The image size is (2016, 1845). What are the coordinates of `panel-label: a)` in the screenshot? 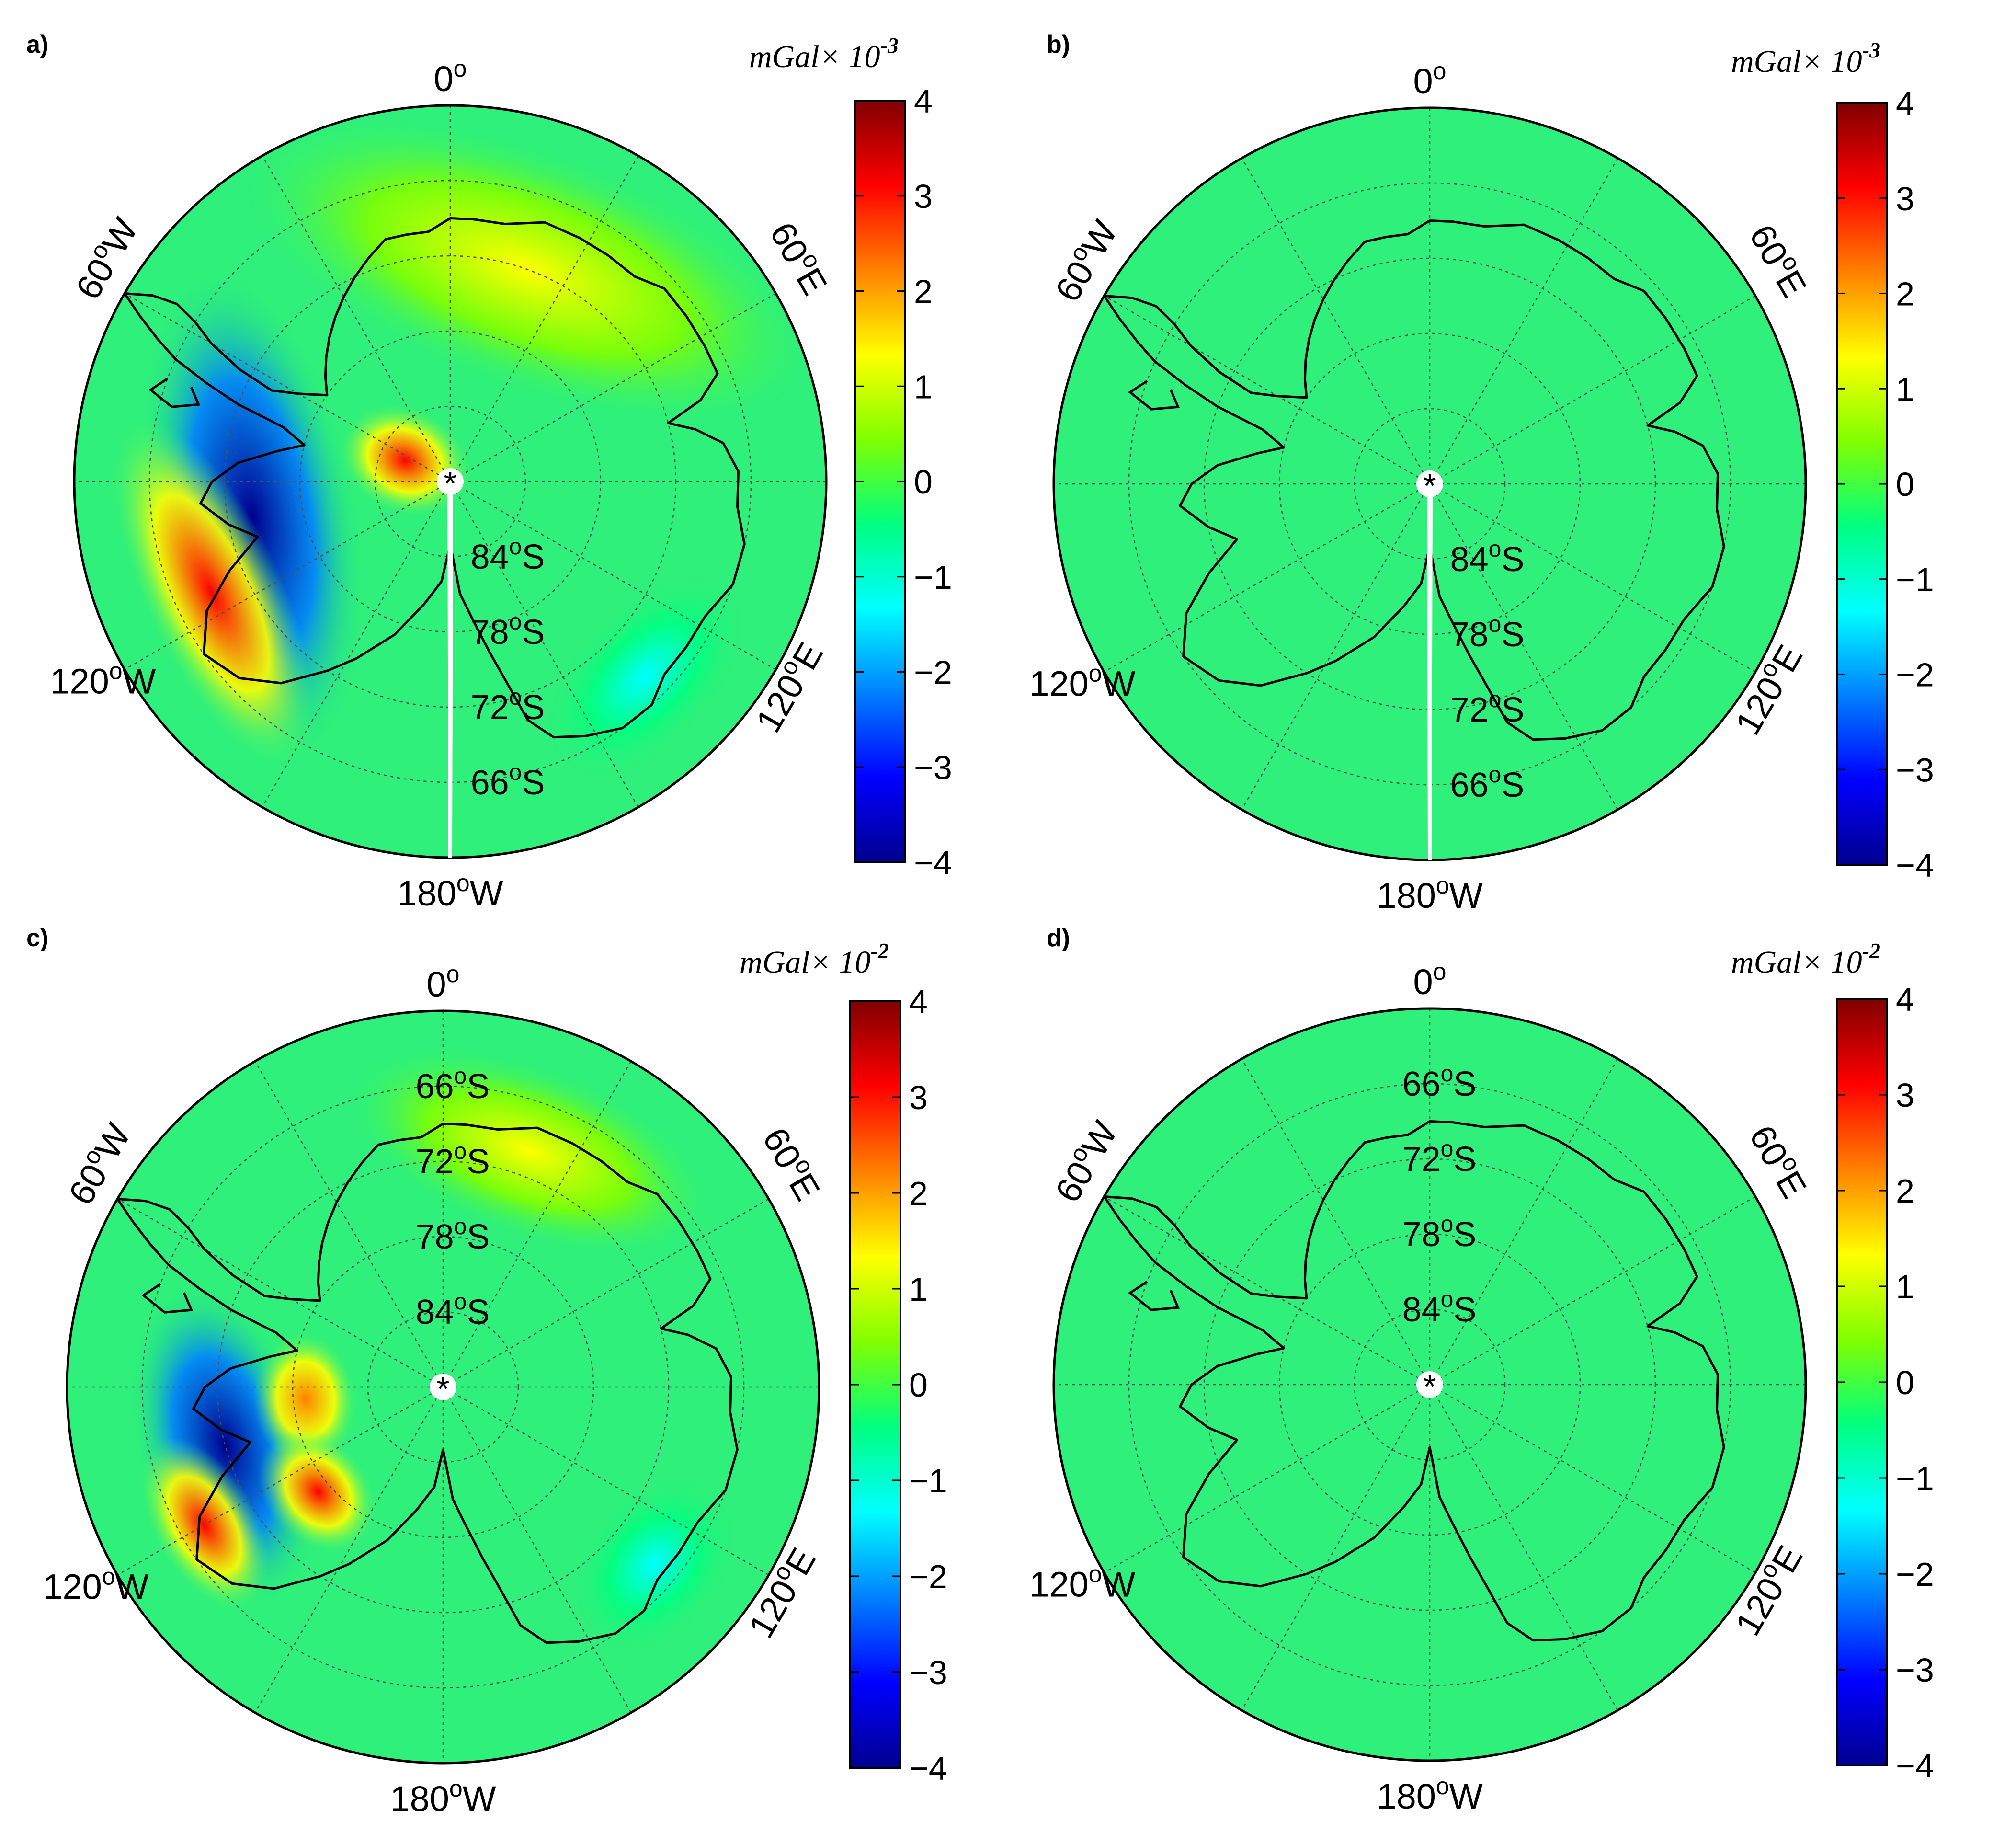 It's located at (37, 44).